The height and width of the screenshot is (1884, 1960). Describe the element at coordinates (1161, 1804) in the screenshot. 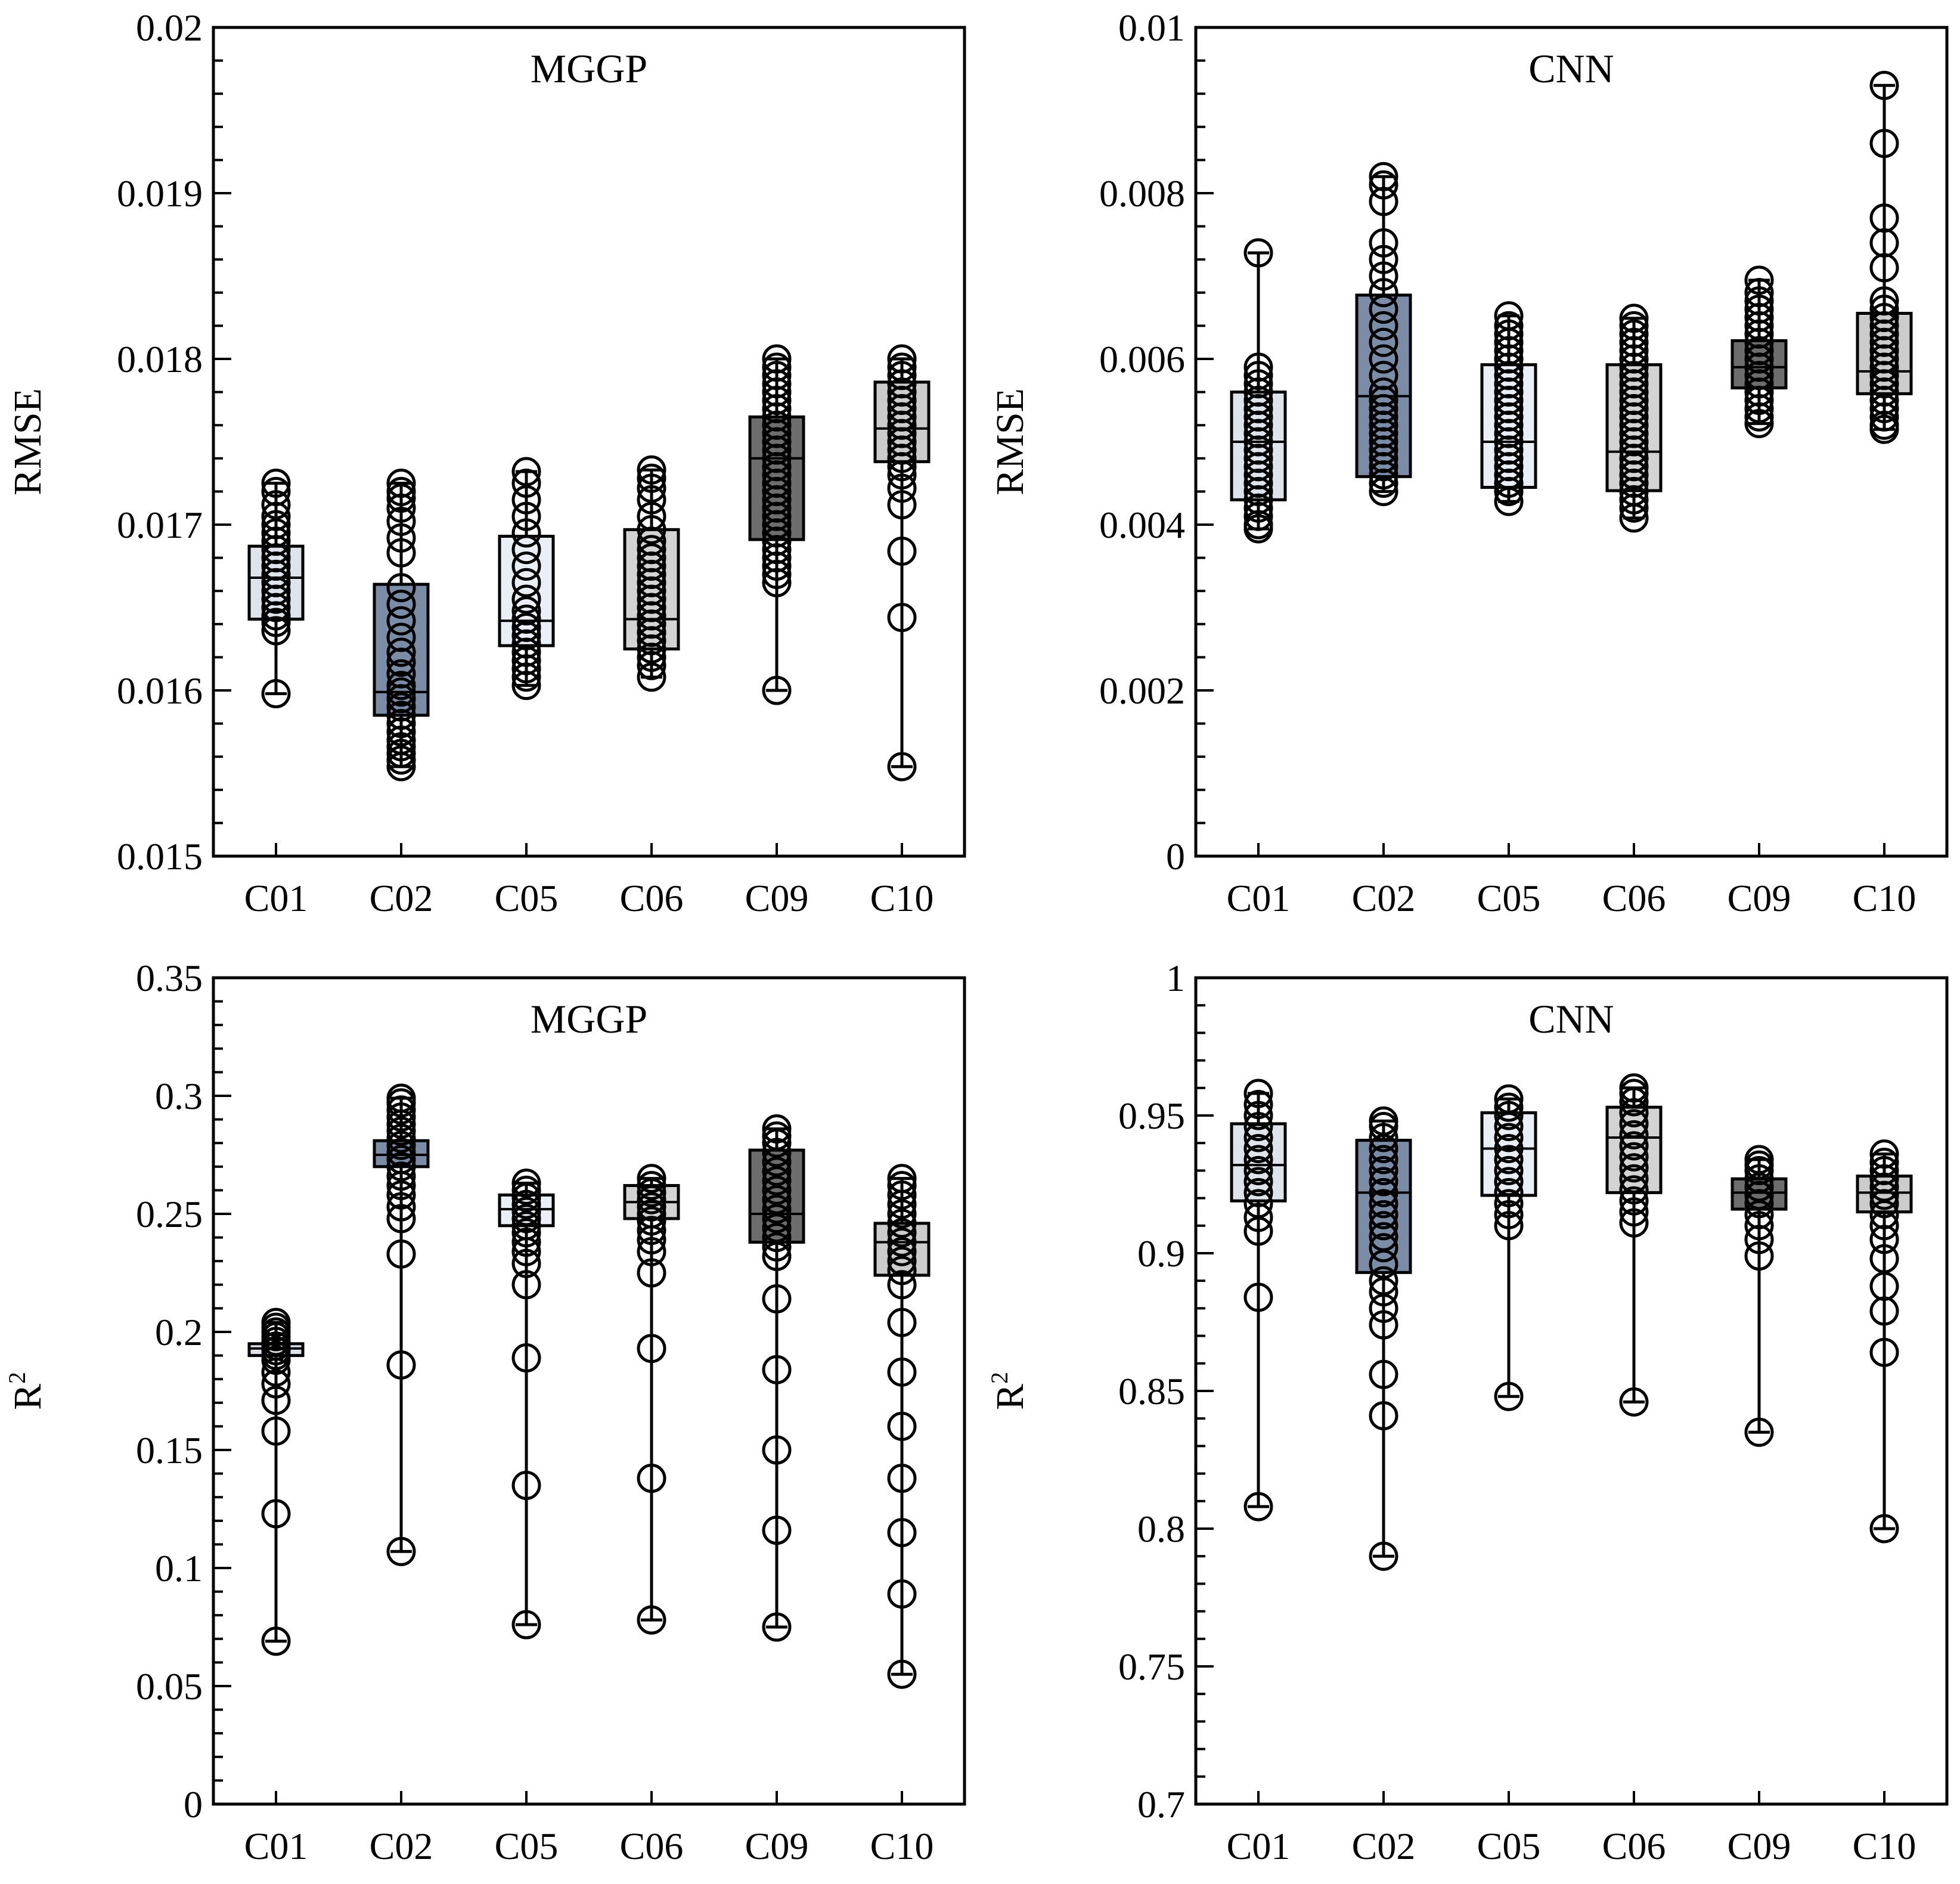

I see `y-tick-label: 0.7` at that location.